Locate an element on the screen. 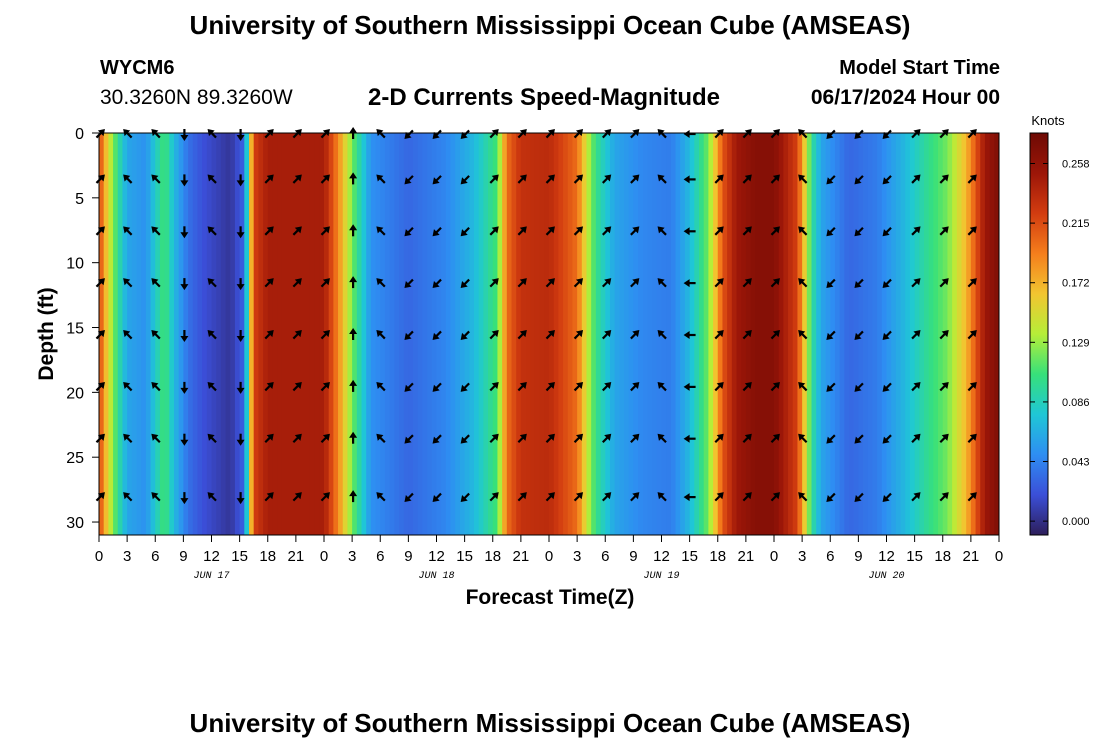  colorbar-tick-label: 0.086 is located at coordinates (1076, 403).